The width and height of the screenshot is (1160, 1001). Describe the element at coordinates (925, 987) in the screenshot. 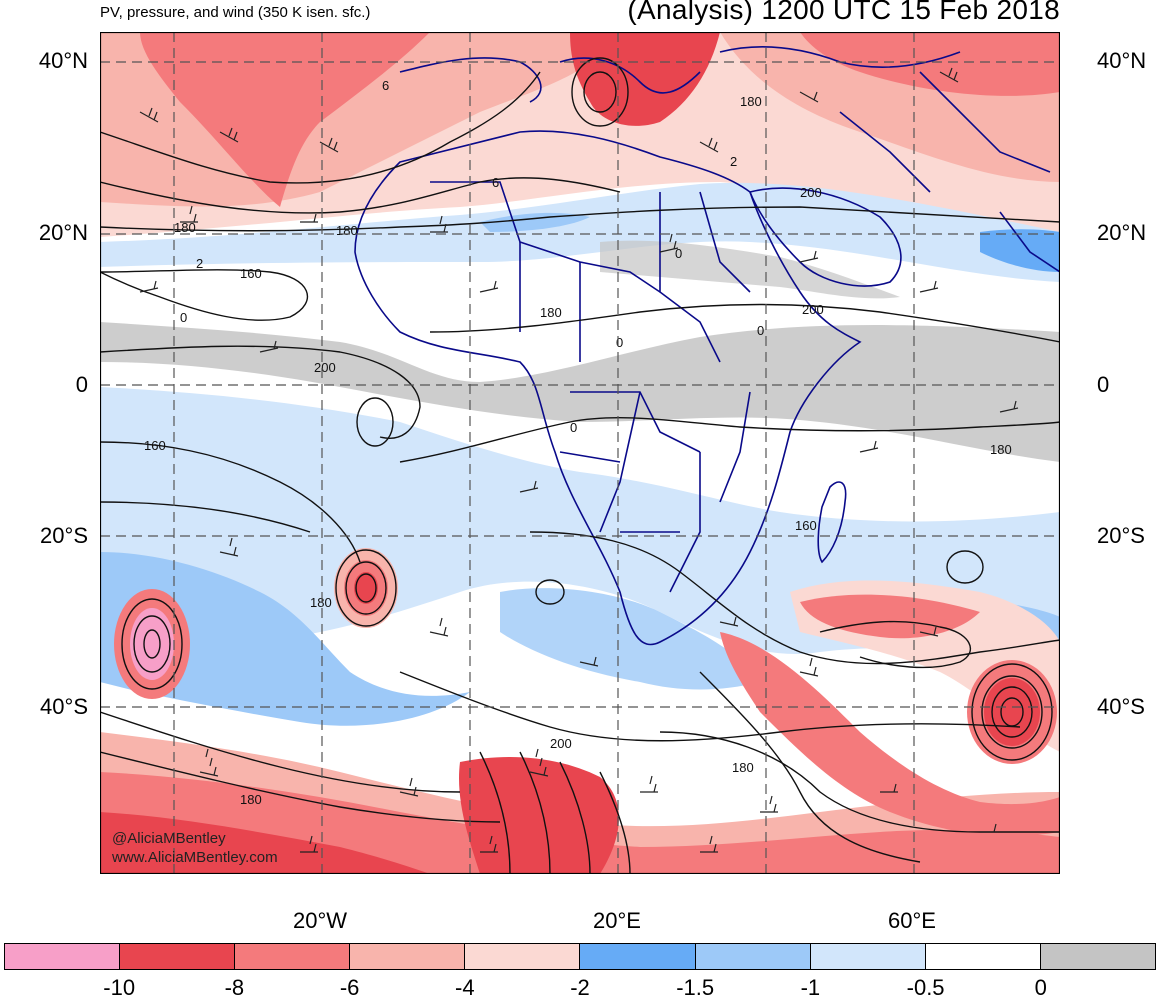

I see `colorbar-tick-label: -0.5` at that location.